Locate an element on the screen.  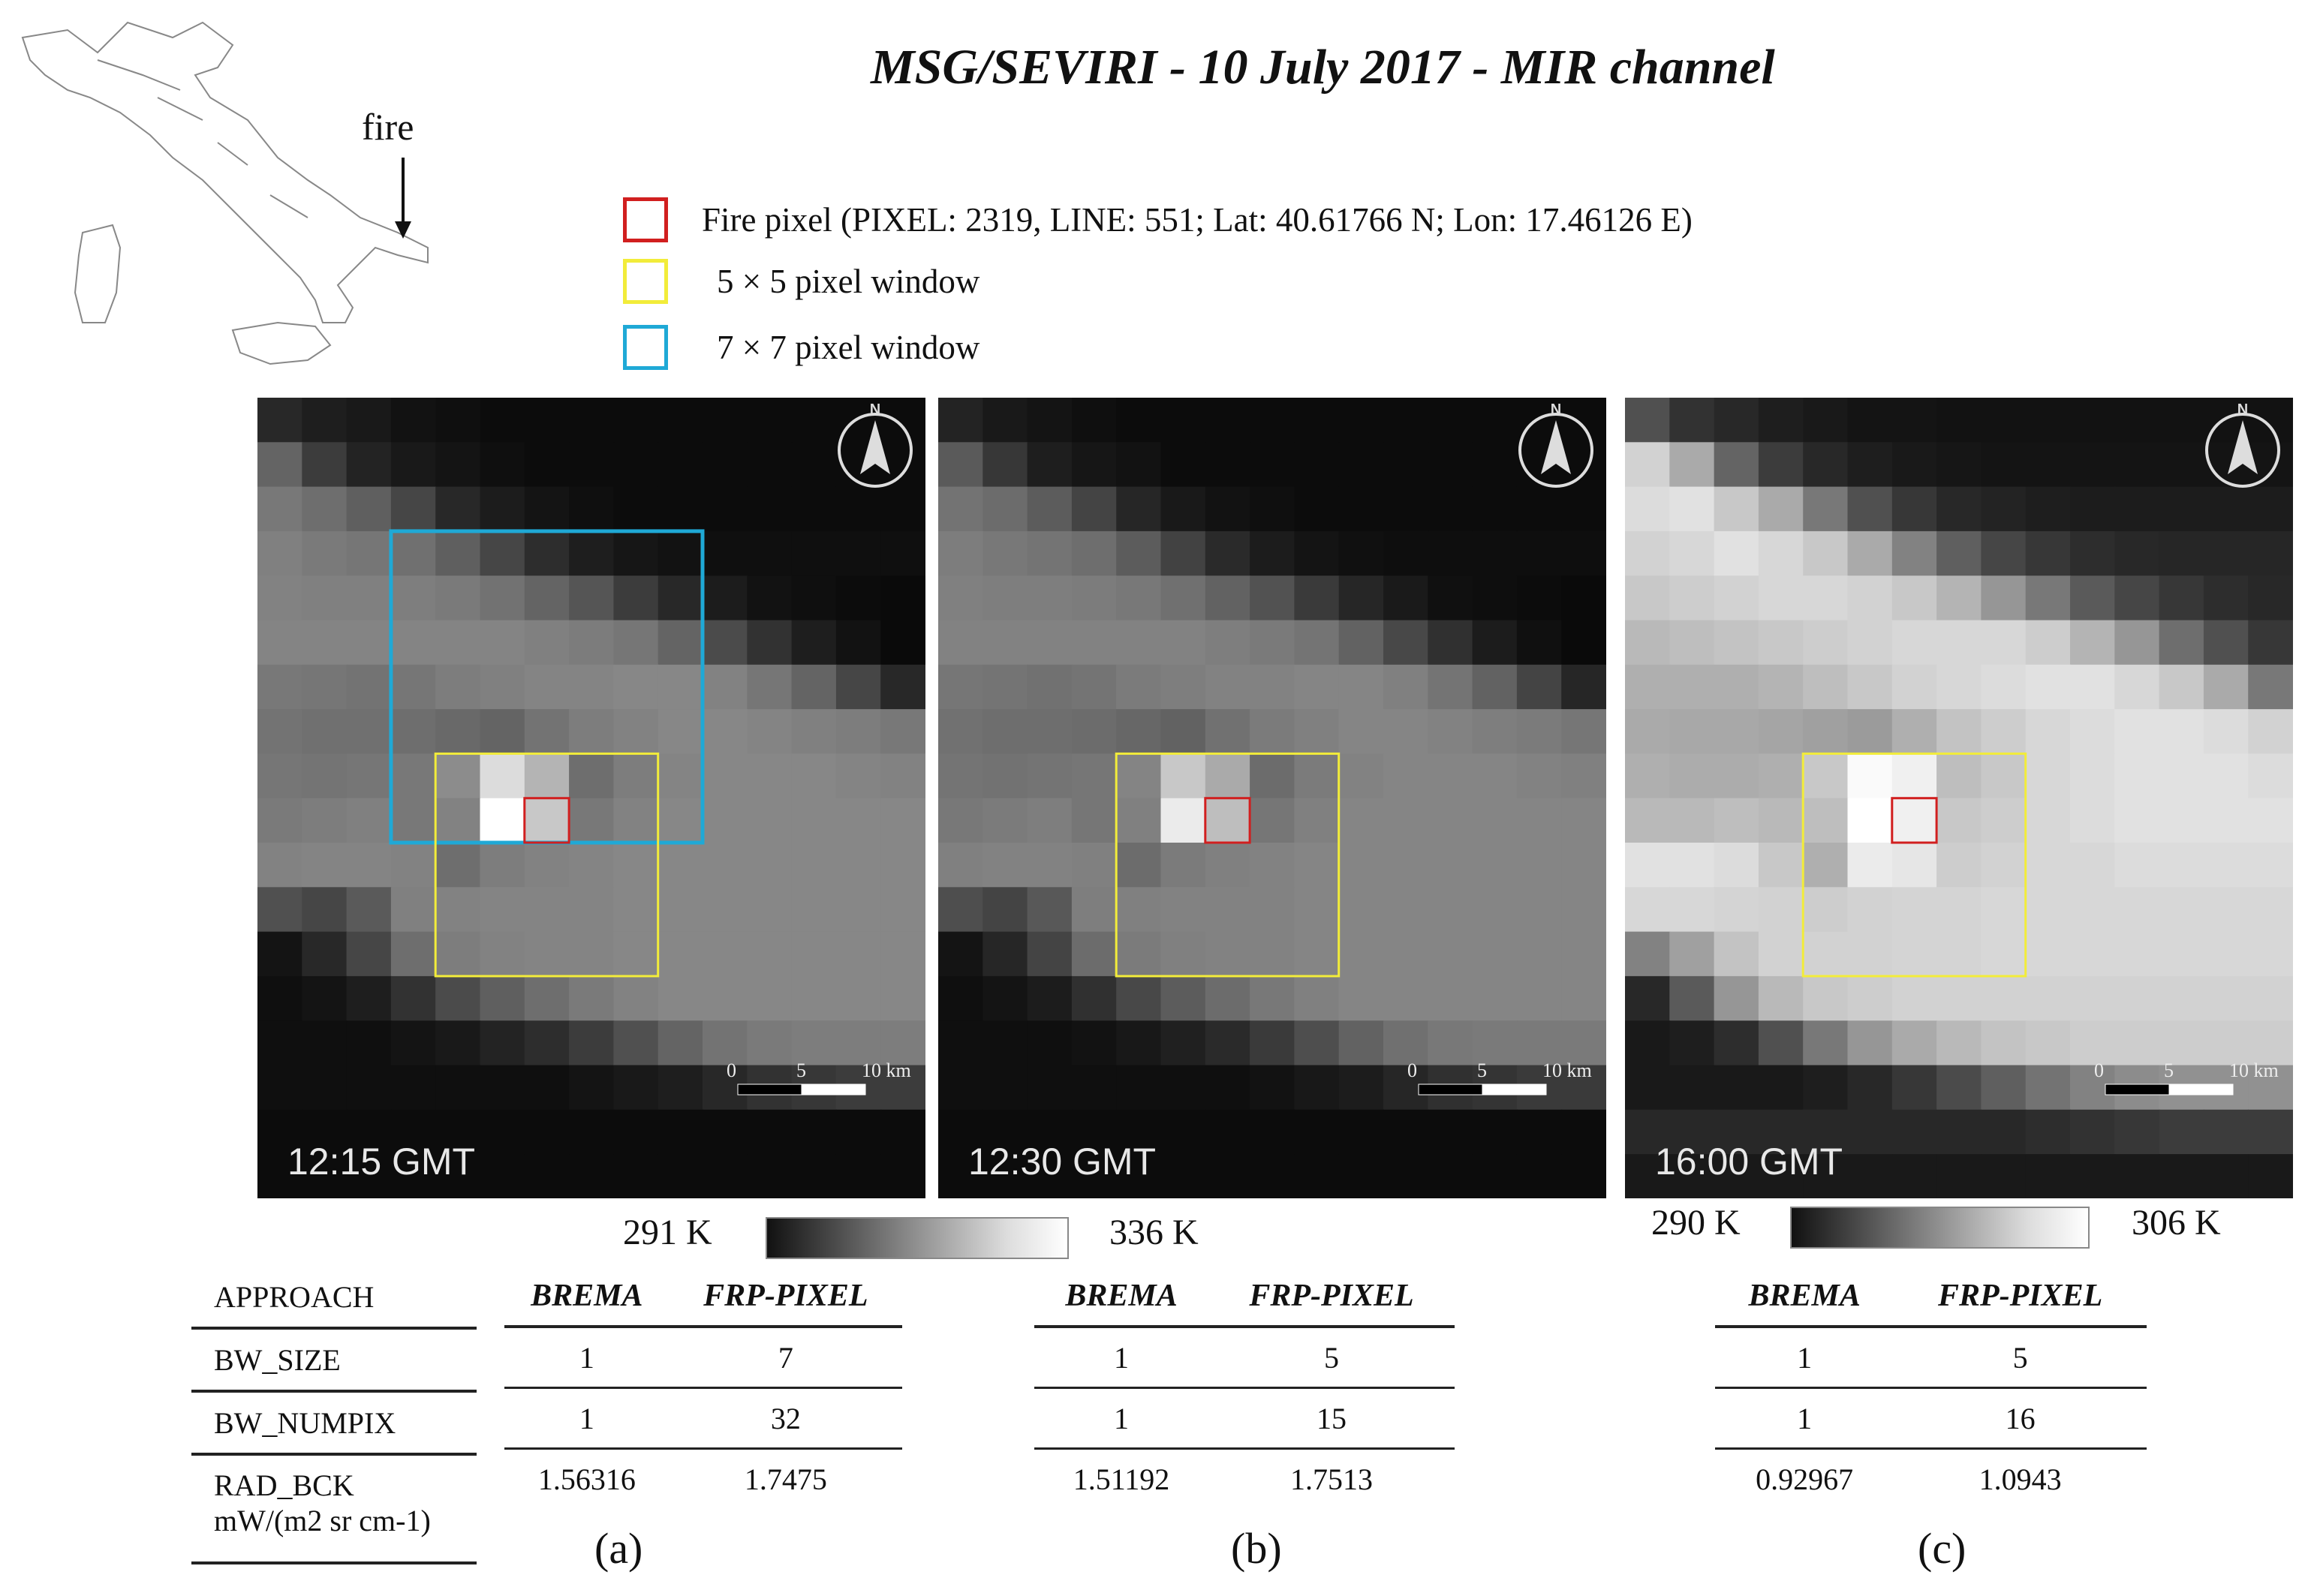
scale-bar-tick: 0 is located at coordinates (1412, 1070).